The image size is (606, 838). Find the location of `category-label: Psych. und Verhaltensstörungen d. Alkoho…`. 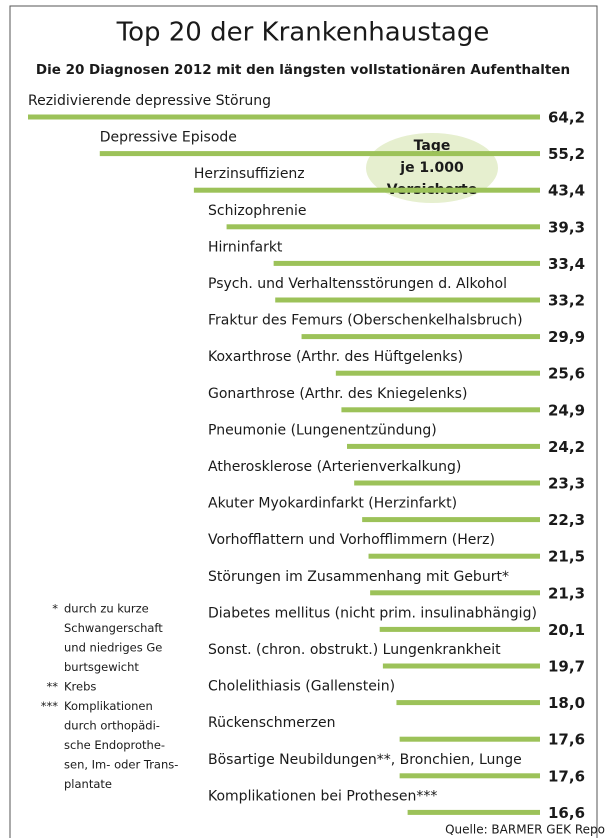

category-label: Psych. und Verhaltensstörungen d. Alkoho… is located at coordinates (357, 284).